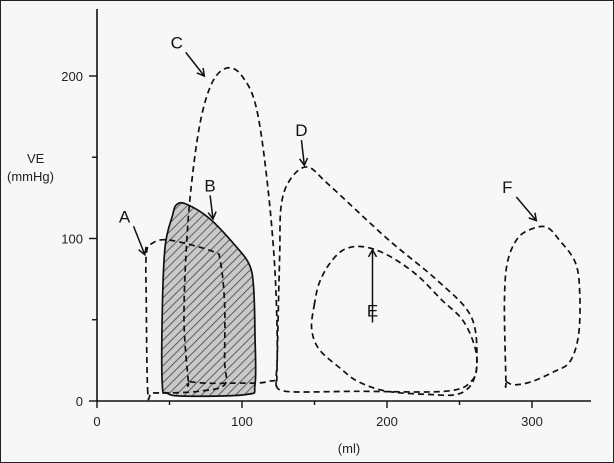  Describe the element at coordinates (195, 64) in the screenshot. I see `arrow-c` at that location.